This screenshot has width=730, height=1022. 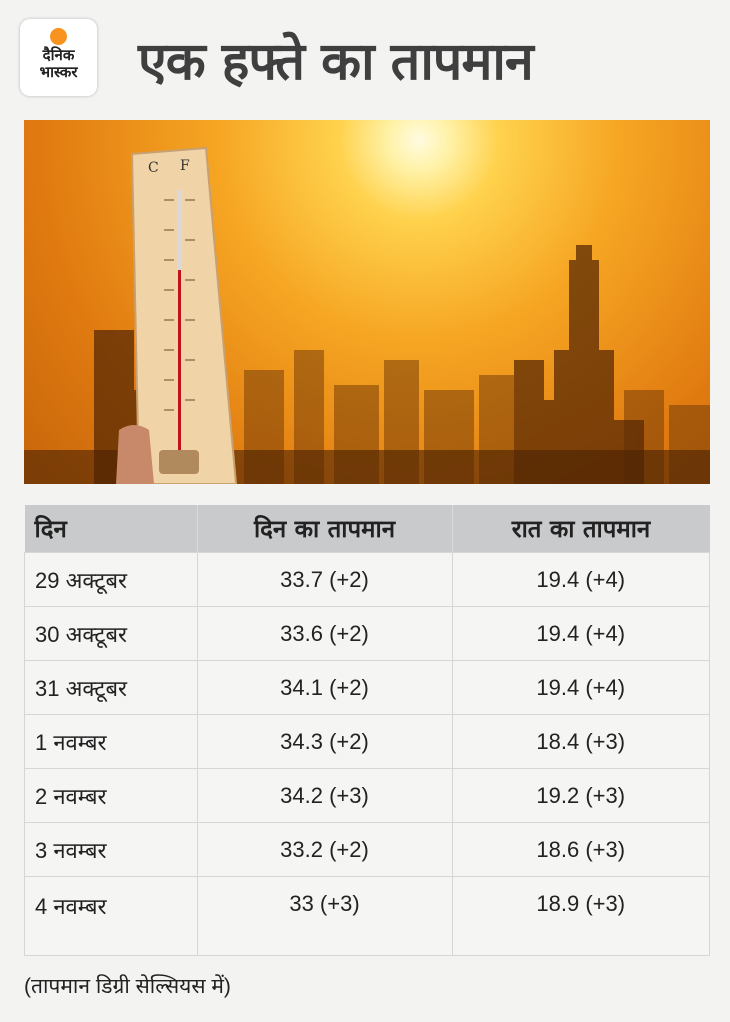 What do you see at coordinates (580, 741) in the screenshot?
I see `night-temp-cell: 18.4 (+3)` at bounding box center [580, 741].